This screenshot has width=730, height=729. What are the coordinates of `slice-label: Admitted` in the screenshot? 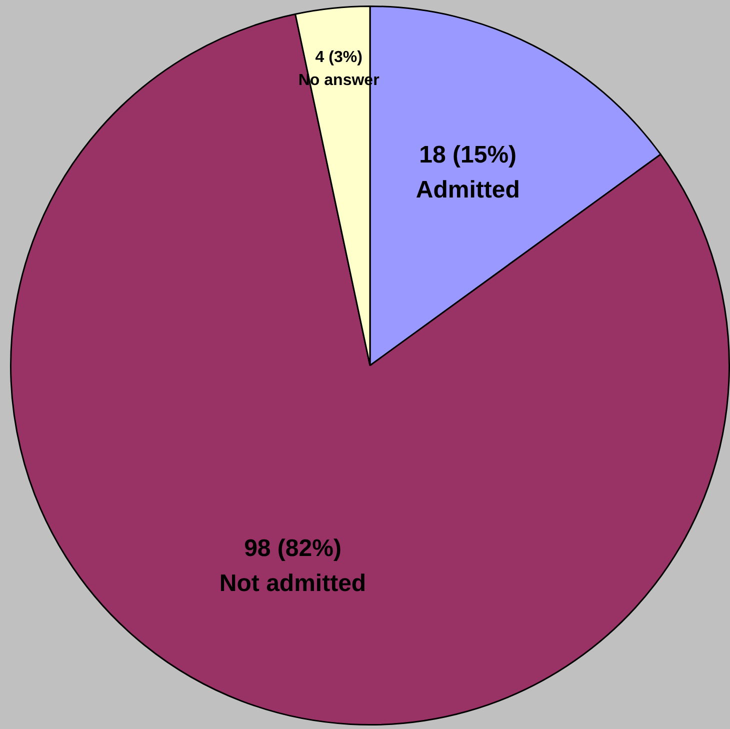 It's located at (468, 190).